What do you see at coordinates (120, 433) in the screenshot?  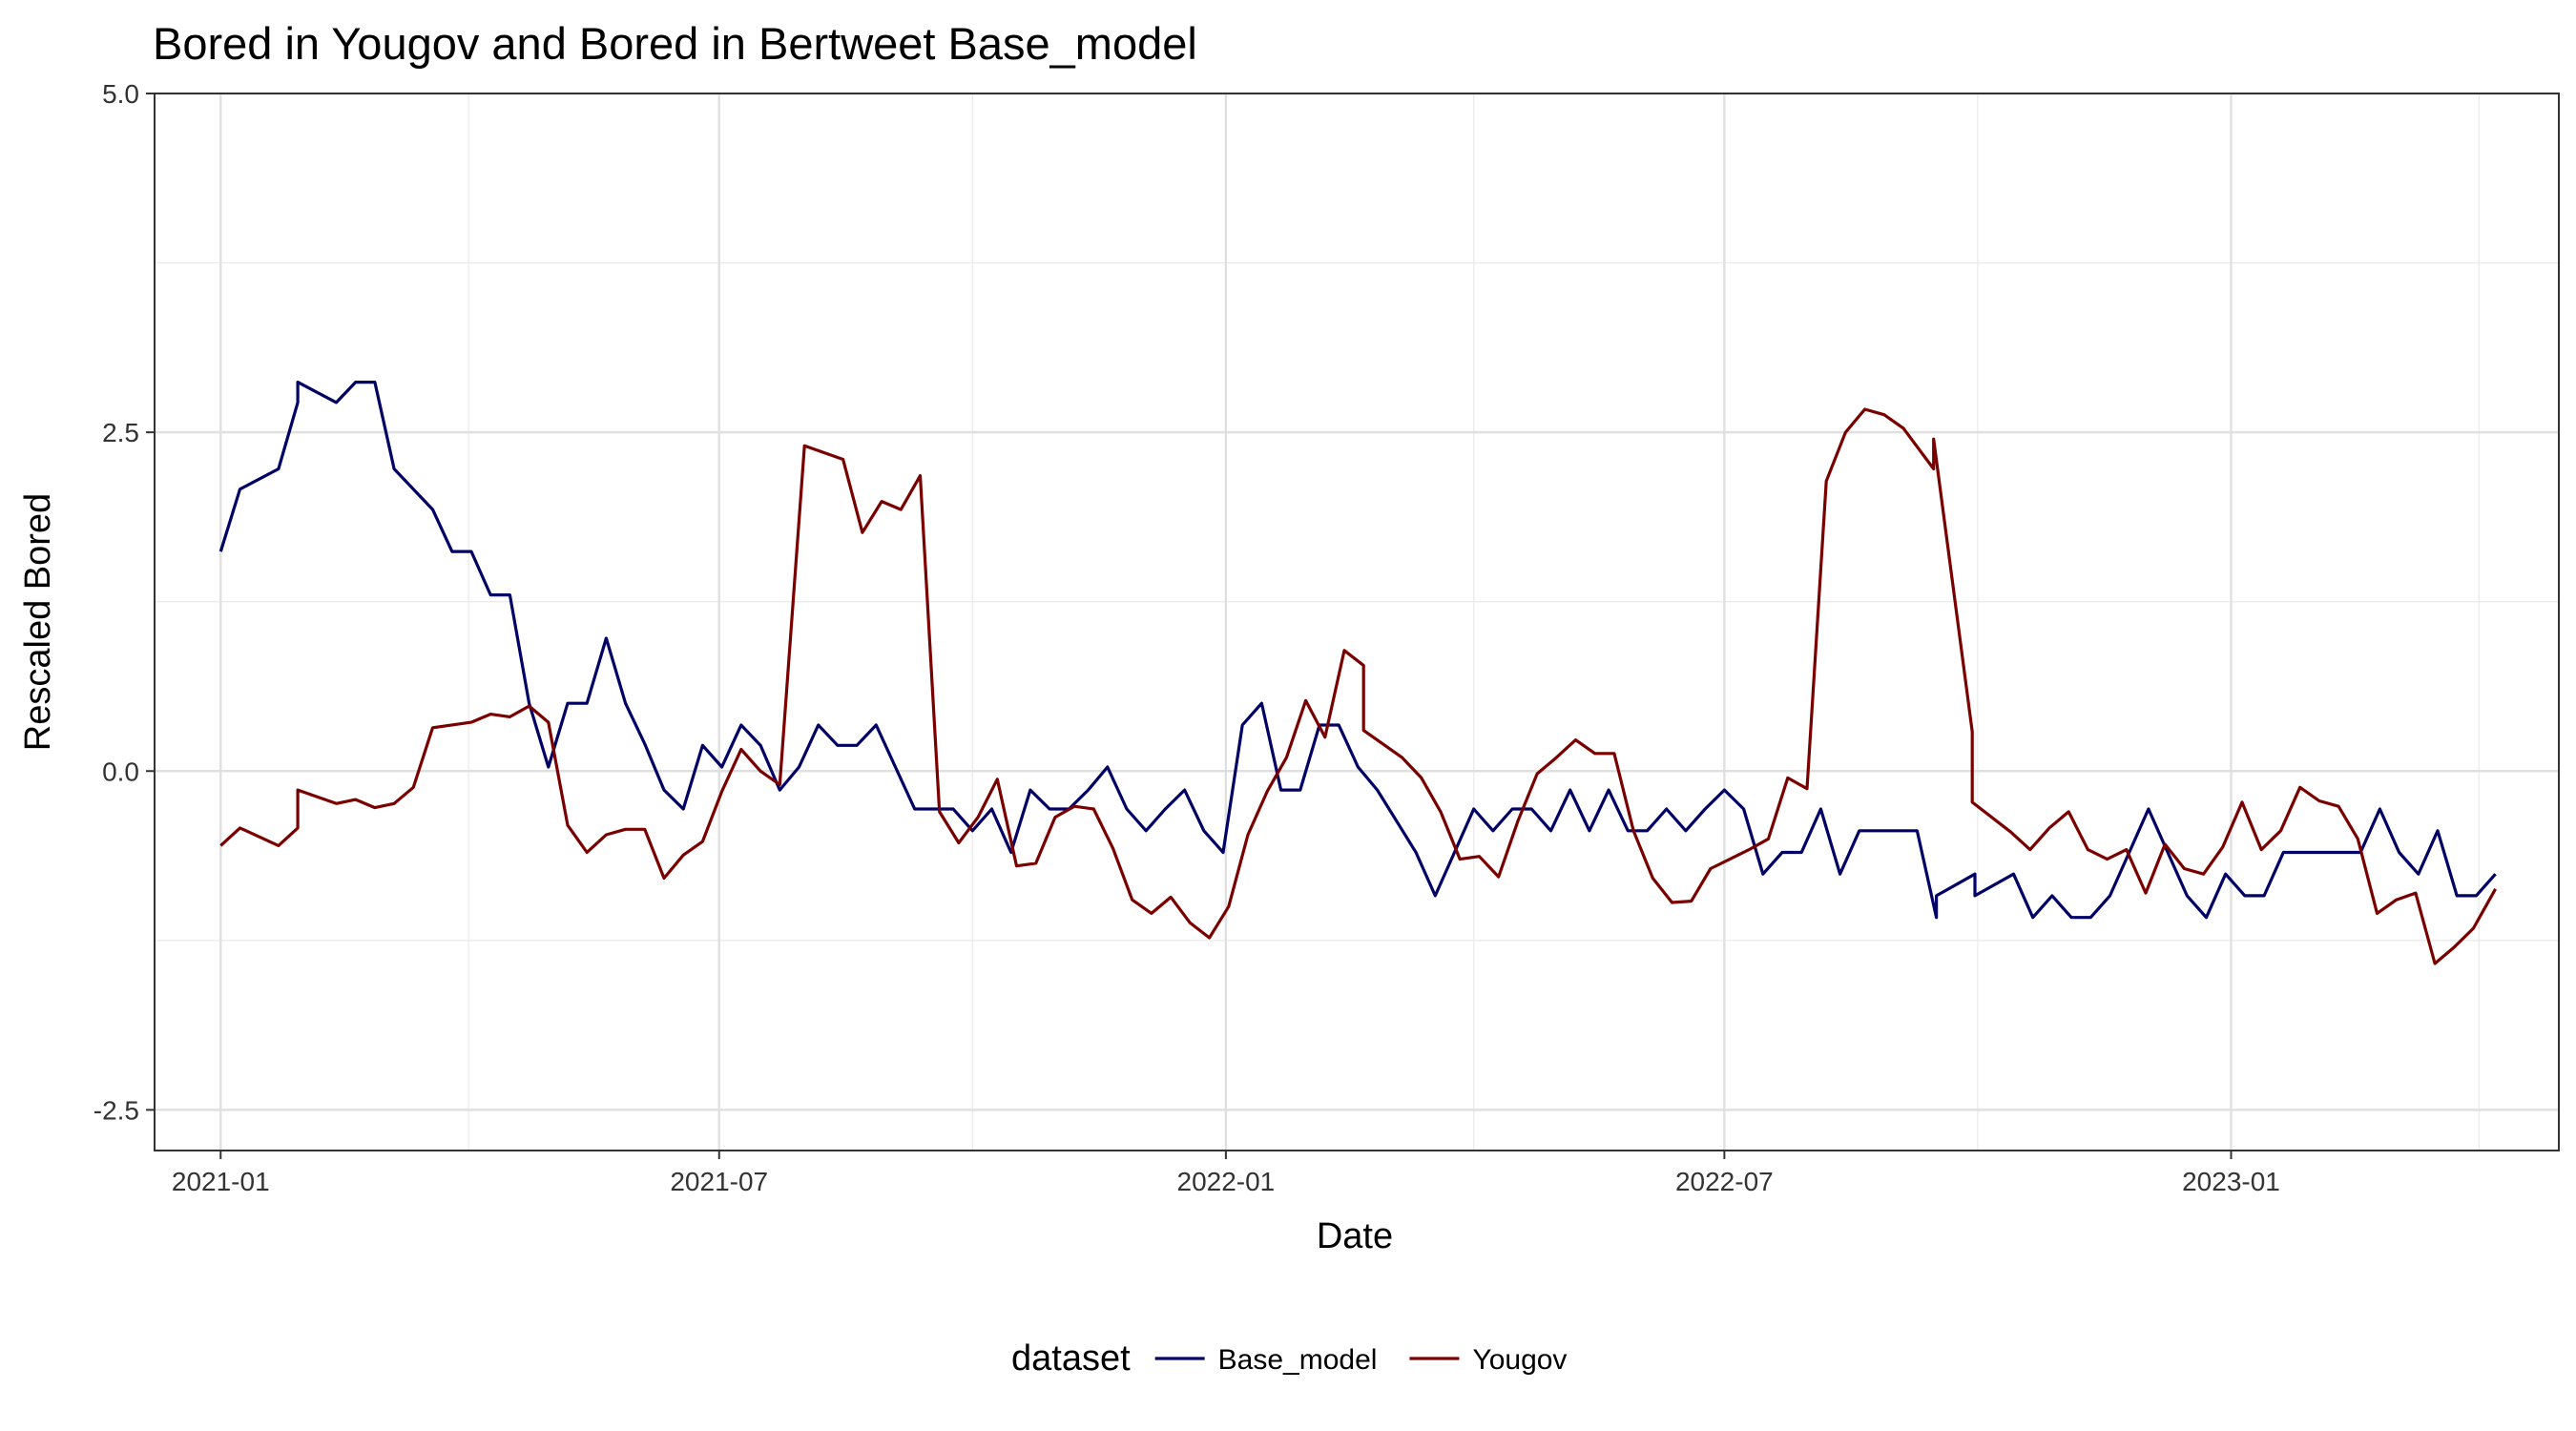 I see `y-tick-label: 2.5` at bounding box center [120, 433].